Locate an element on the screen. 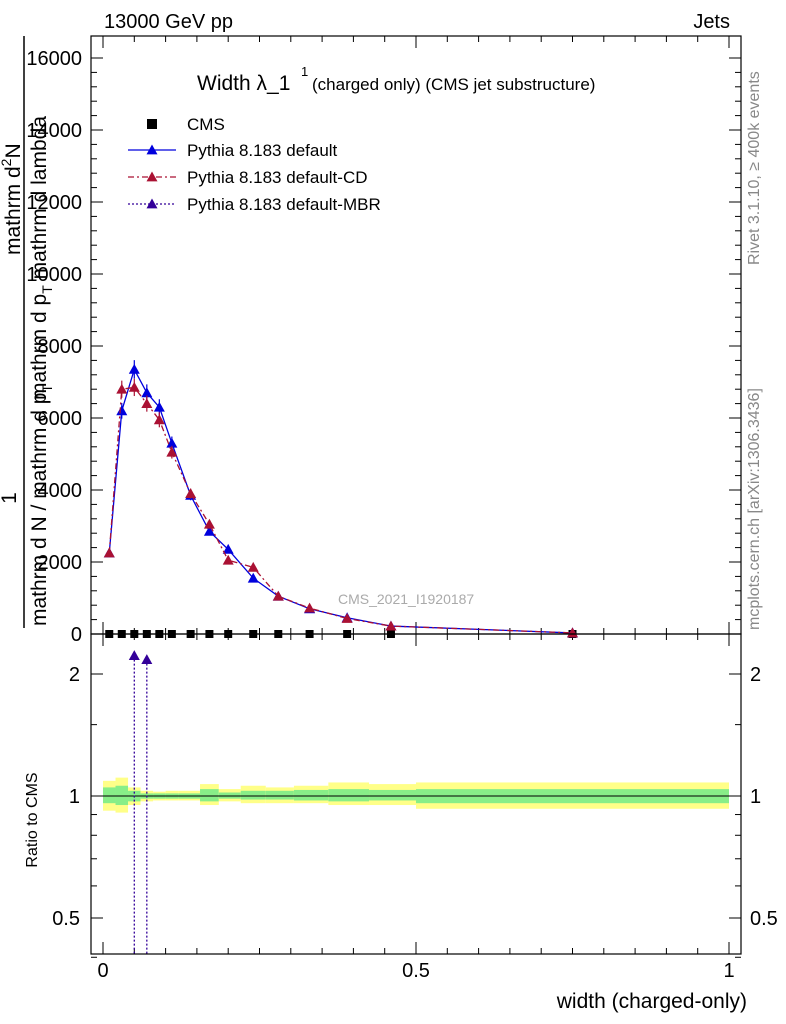 The image size is (786, 1024). legend-label: Pythia 8.183 default-MBR is located at coordinates (284, 204).